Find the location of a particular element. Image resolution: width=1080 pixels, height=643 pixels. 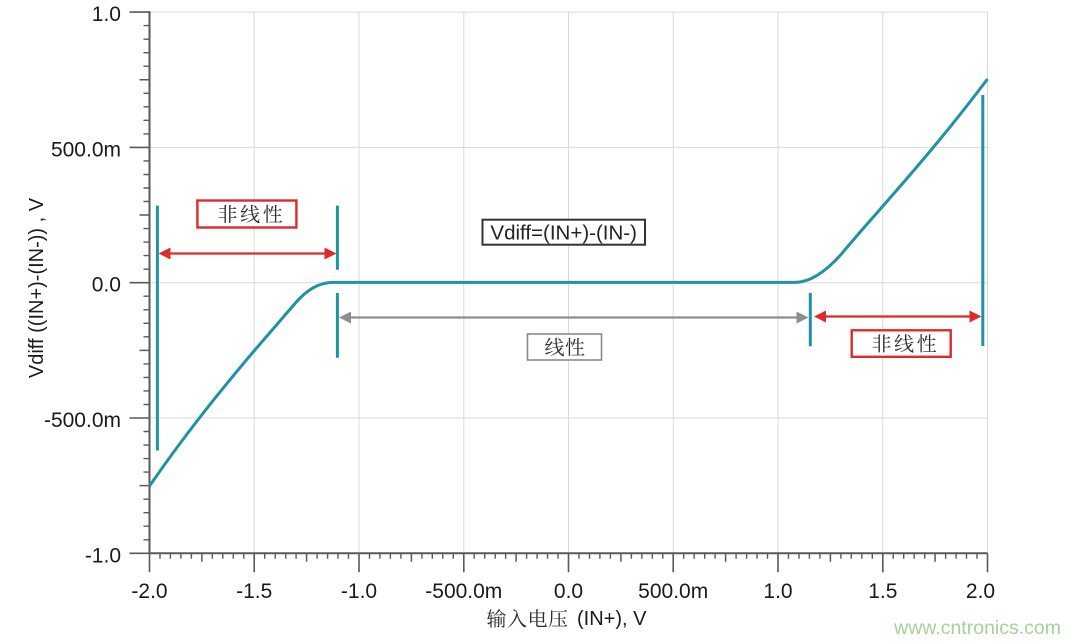

svg-text: -2.0 is located at coordinates (149, 591).